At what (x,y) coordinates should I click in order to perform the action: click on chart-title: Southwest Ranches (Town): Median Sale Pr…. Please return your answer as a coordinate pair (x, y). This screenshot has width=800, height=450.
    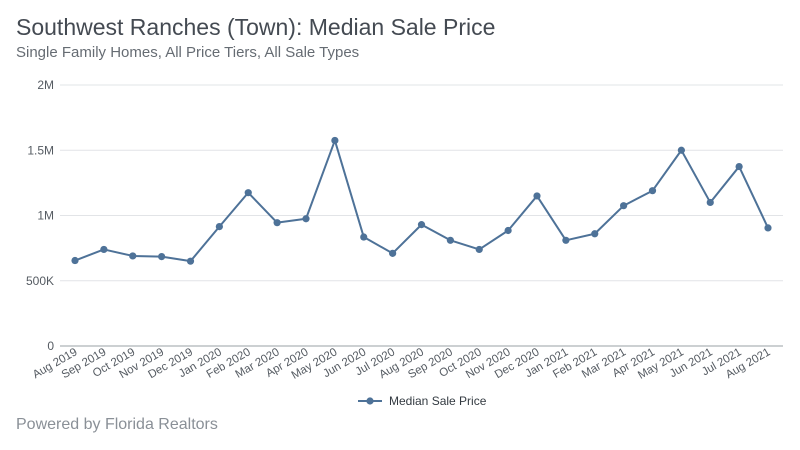
    Looking at the image, I should click on (256, 27).